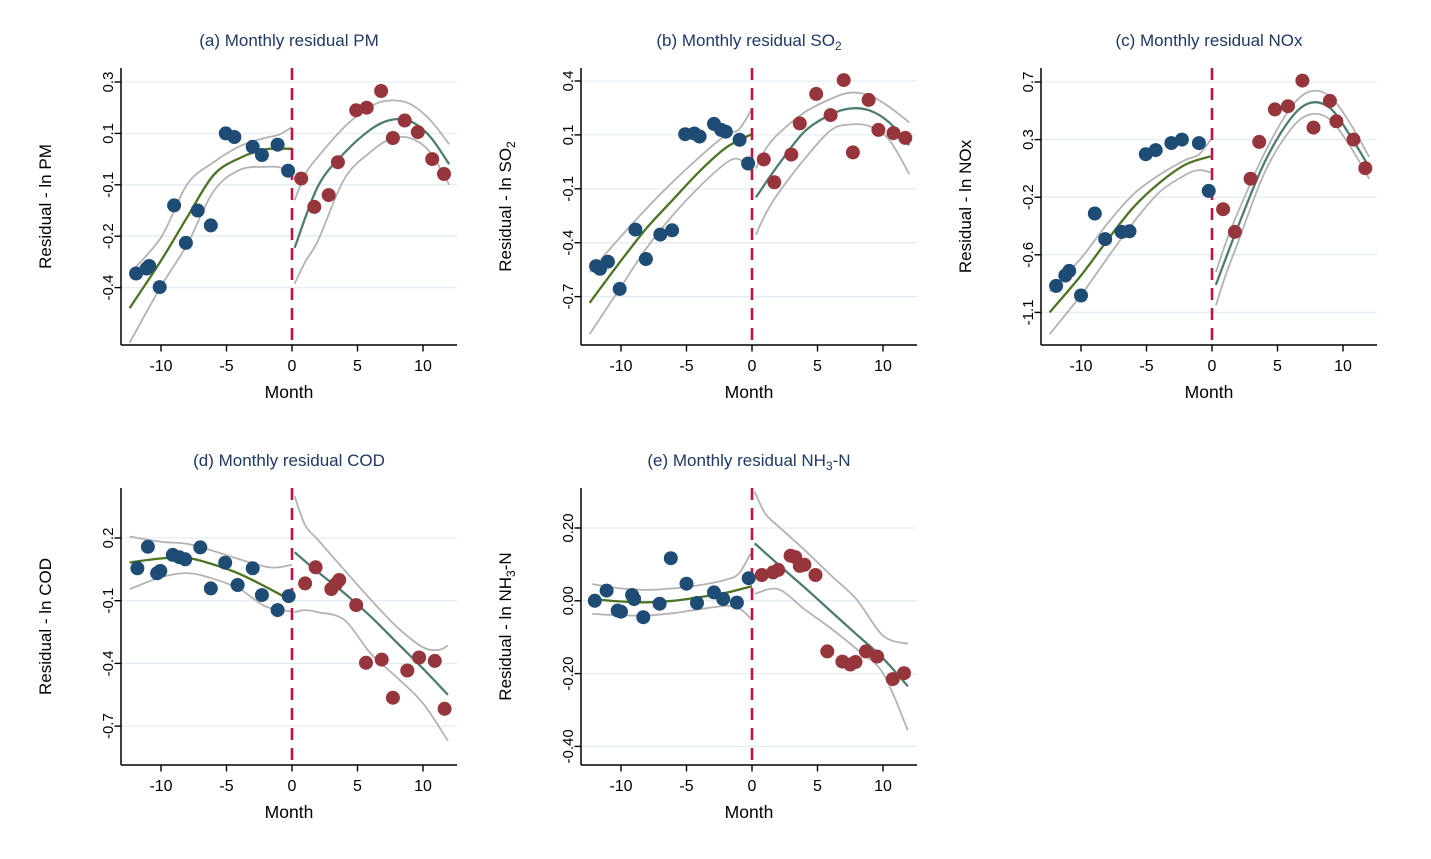 This screenshot has width=1431, height=859. Describe the element at coordinates (1028, 255) in the screenshot. I see `y-tick-label: -0.6` at that location.